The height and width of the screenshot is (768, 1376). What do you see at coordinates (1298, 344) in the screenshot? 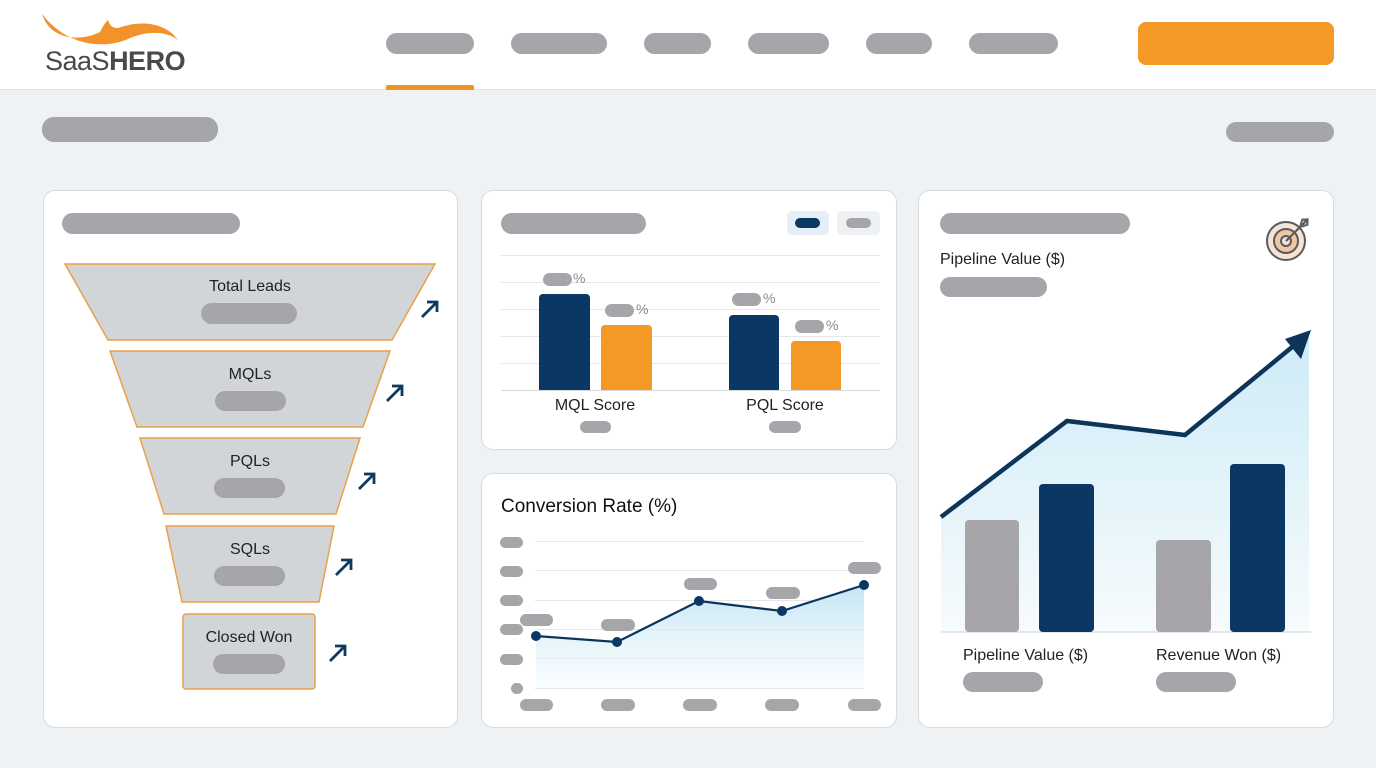
I see `trend-arrow-head` at bounding box center [1298, 344].